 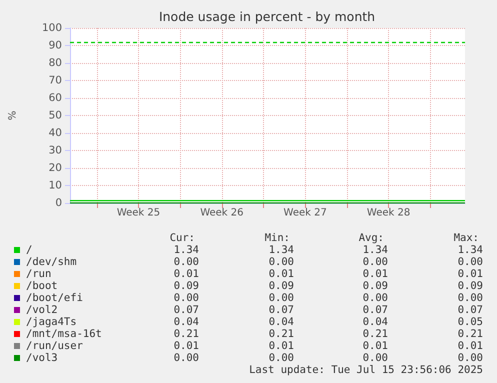 What do you see at coordinates (55, 168) in the screenshot?
I see `y-tick-label: 20` at bounding box center [55, 168].